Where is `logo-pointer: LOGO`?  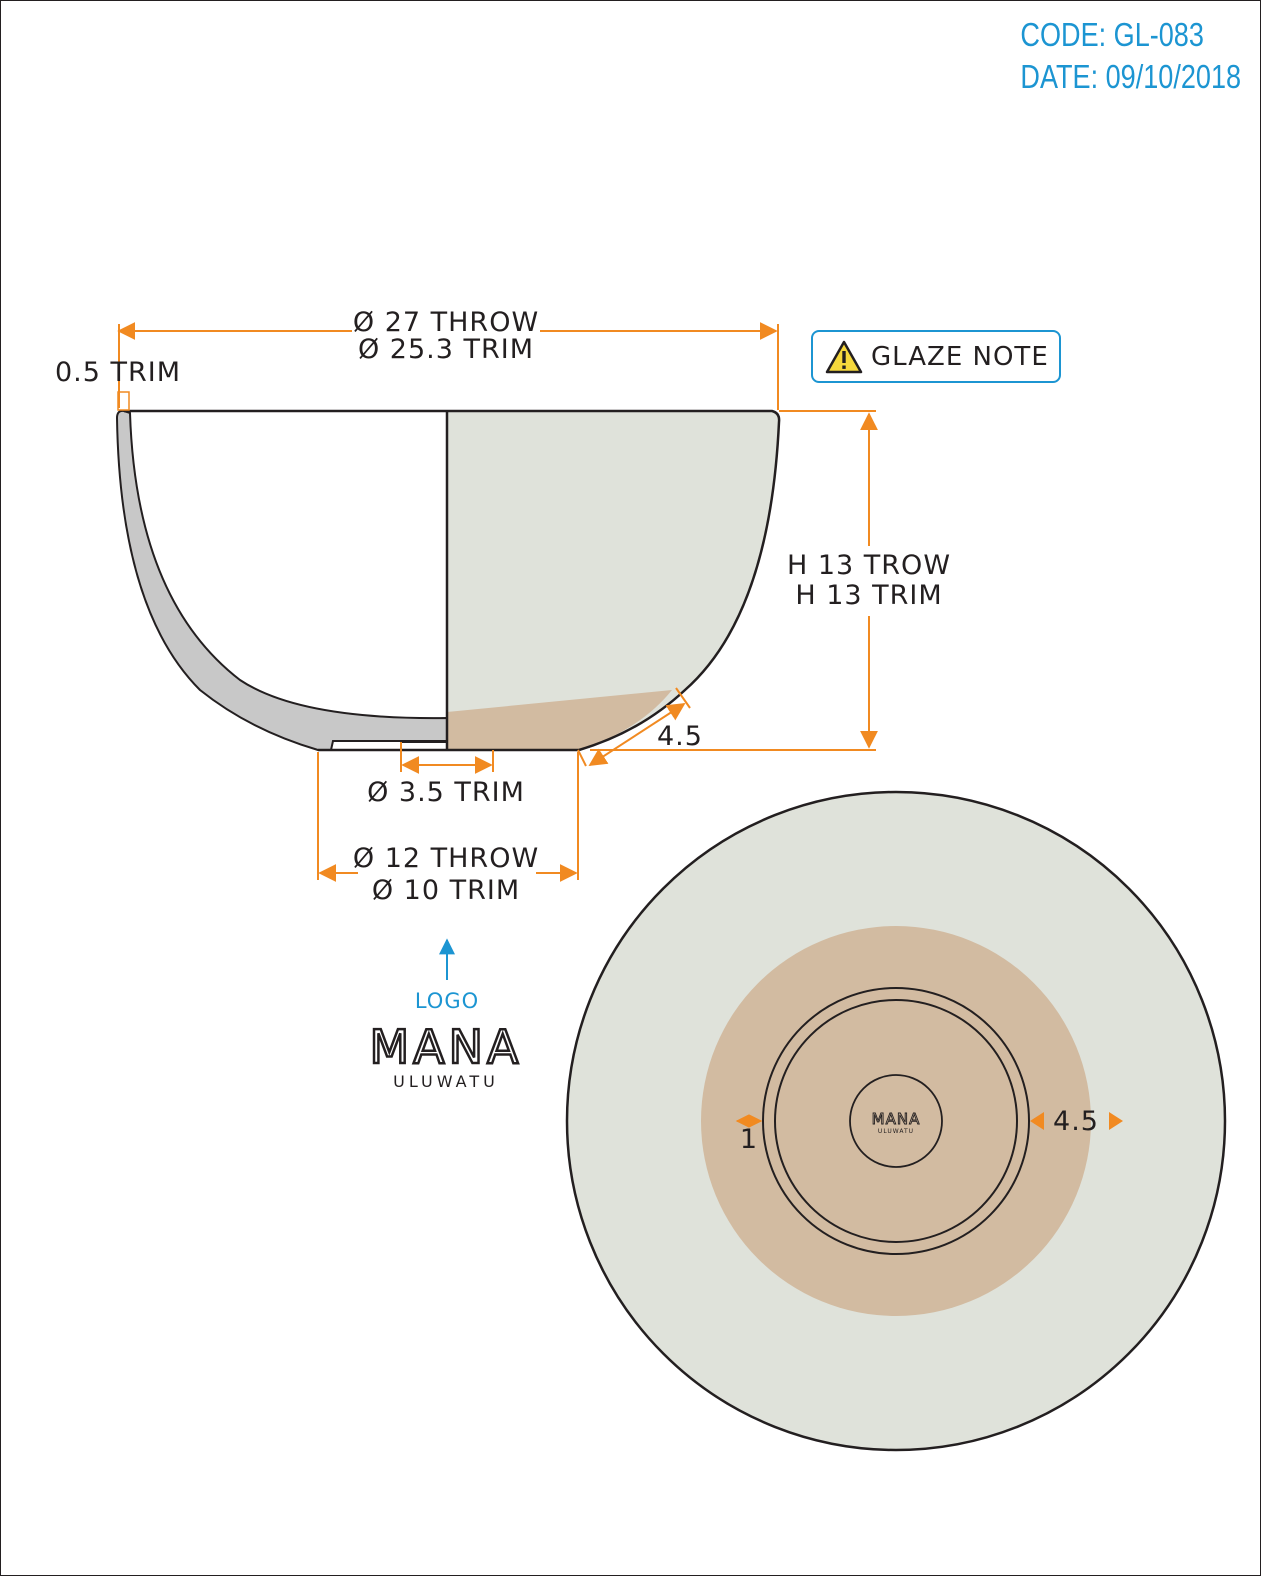
logo-pointer: LOGO is located at coordinates (447, 975).